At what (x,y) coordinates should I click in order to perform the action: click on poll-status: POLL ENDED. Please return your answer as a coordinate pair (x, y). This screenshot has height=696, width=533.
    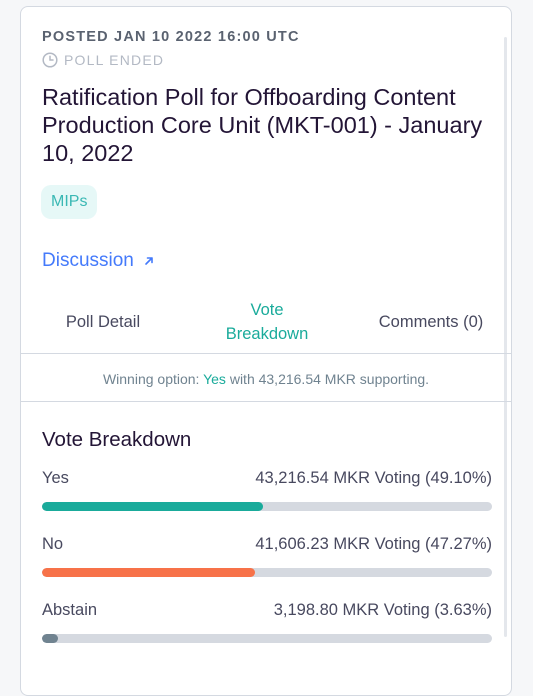
    Looking at the image, I should click on (103, 60).